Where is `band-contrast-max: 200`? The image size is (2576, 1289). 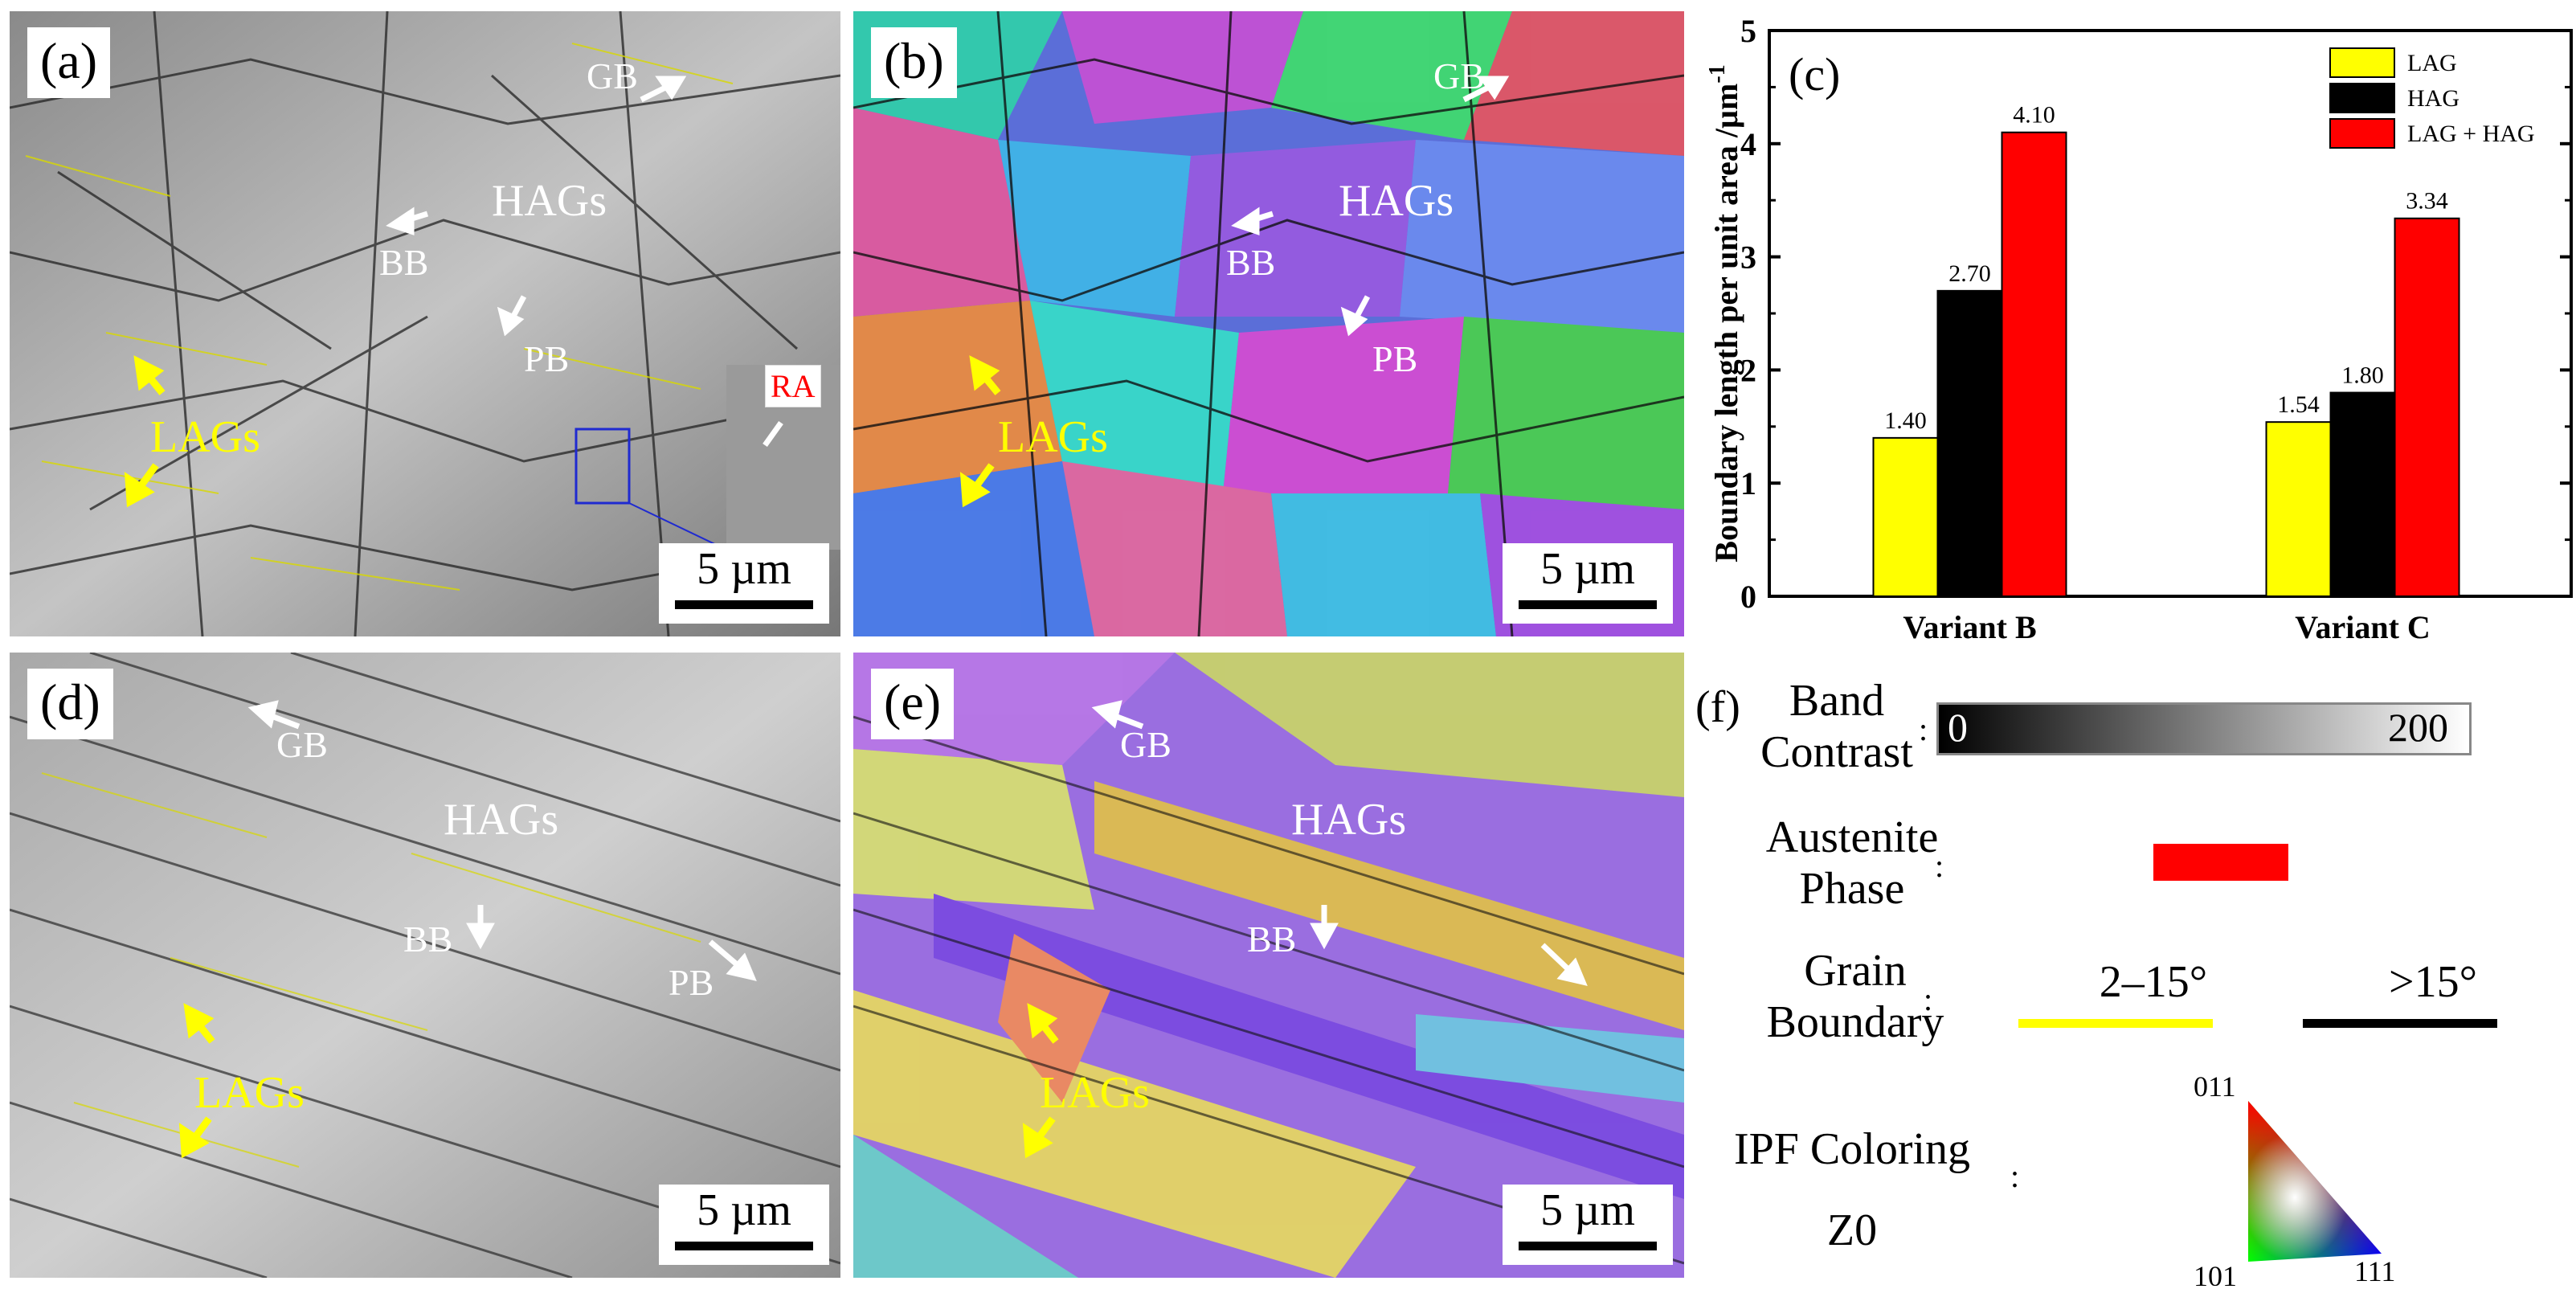 band-contrast-max: 200 is located at coordinates (2418, 728).